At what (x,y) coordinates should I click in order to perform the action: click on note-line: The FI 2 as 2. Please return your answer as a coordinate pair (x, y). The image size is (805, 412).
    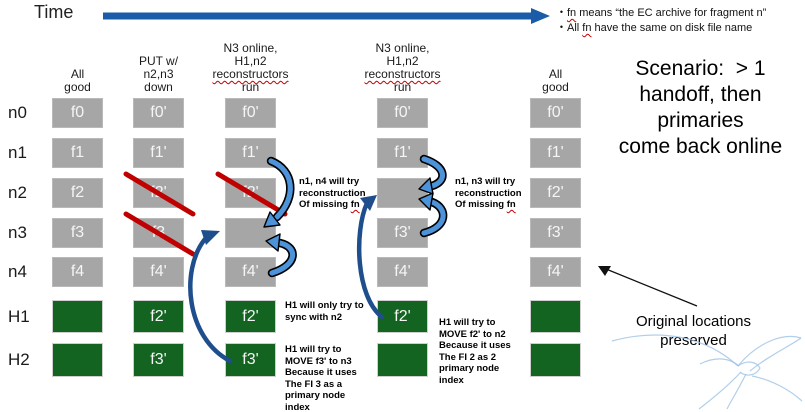
    Looking at the image, I should click on (468, 357).